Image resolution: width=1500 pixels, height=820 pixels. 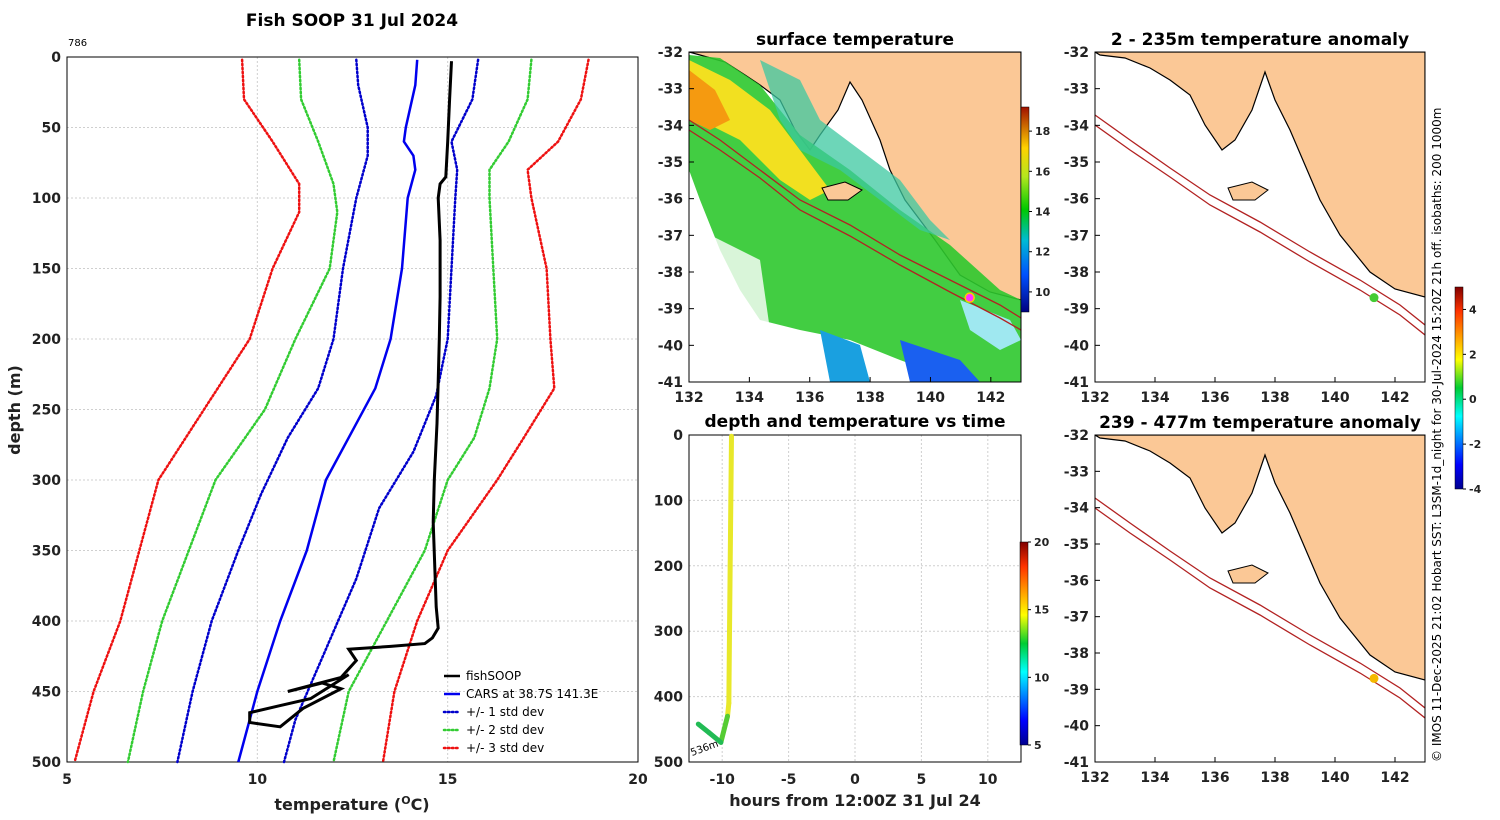 What do you see at coordinates (1076, 90) in the screenshot?
I see `anomaly-upper-ytick: -33` at bounding box center [1076, 90].